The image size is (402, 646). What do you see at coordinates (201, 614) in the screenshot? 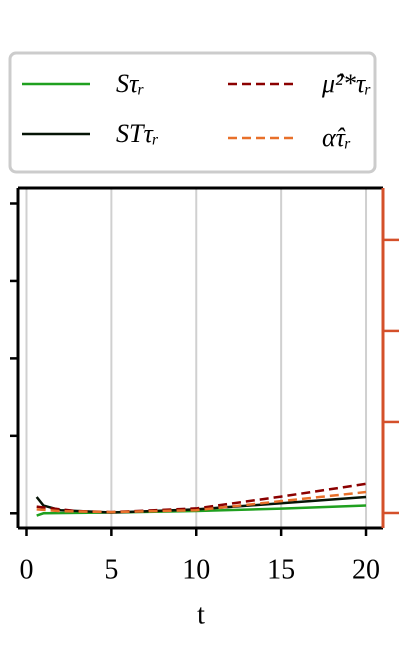
I see `x-axis-label: t` at bounding box center [201, 614].